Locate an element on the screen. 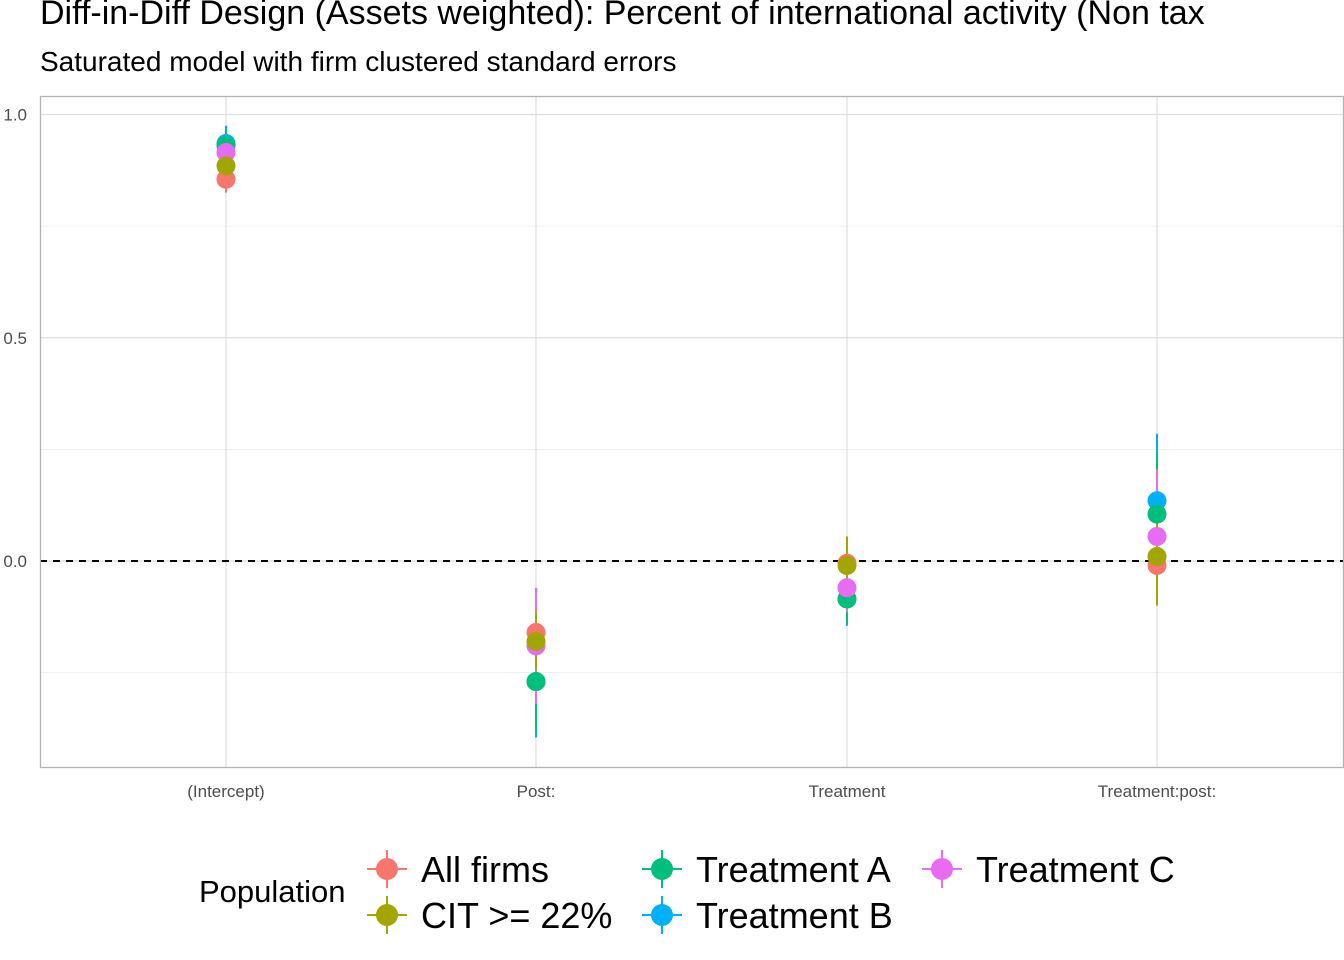  legend-label-treatment-a: Treatment A is located at coordinates (793, 869).